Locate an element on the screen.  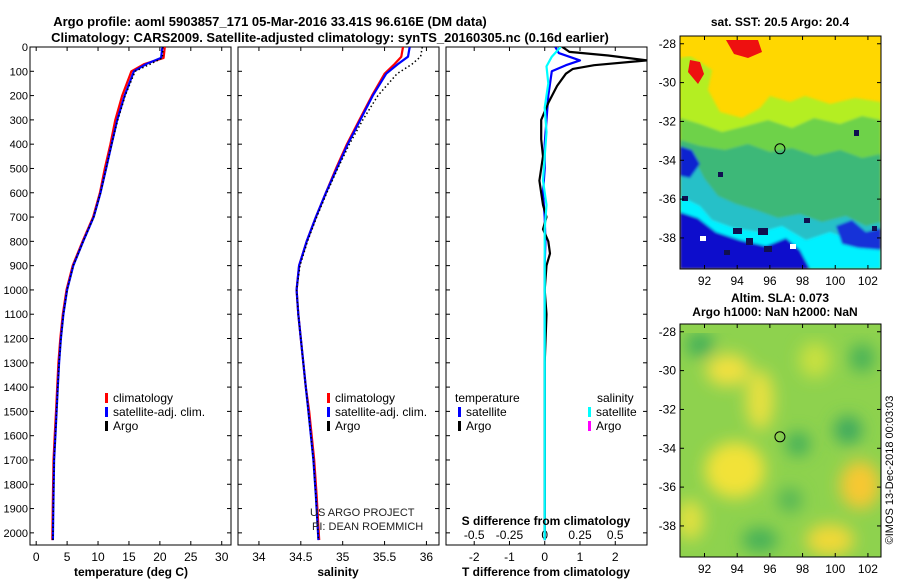
temperature-profiles is located at coordinates (108, 294).